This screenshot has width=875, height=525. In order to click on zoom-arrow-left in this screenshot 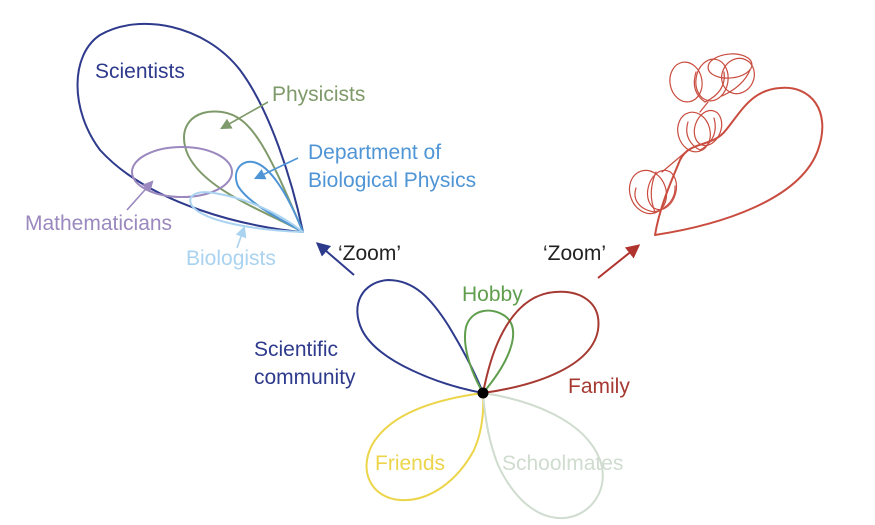, I will do `click(335, 259)`.